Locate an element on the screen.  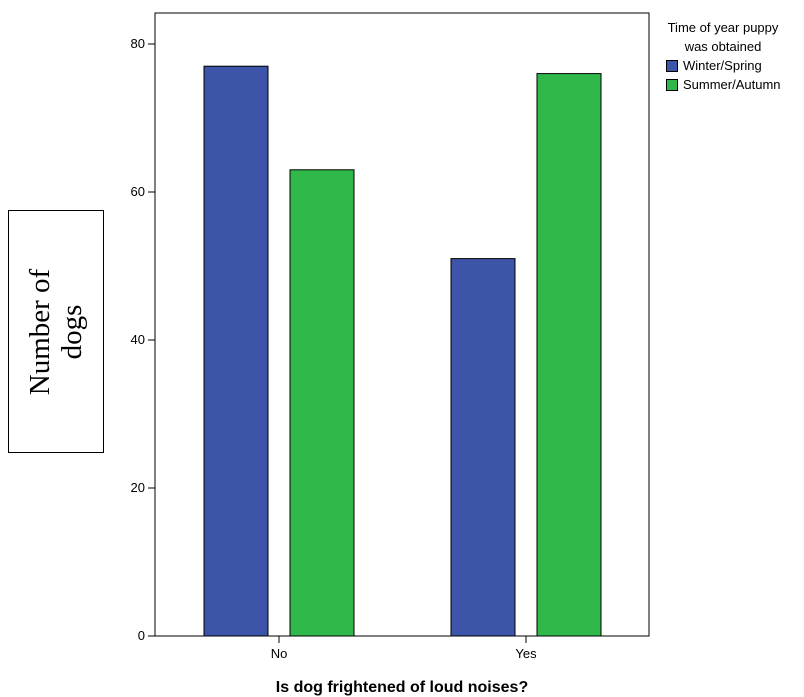
x-tick-label-yes: Yes is located at coordinates (526, 653).